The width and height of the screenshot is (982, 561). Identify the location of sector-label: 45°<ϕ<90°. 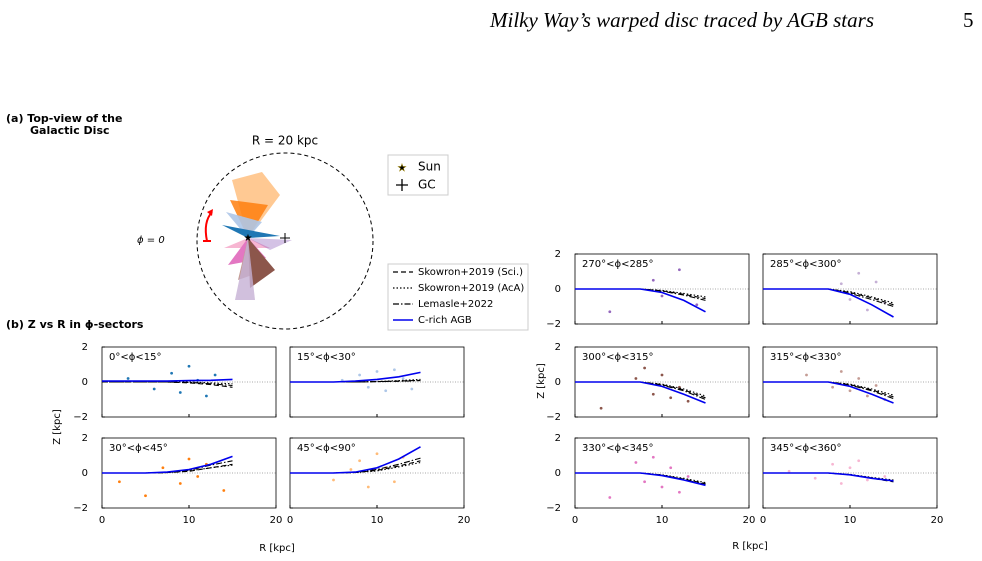
(326, 448).